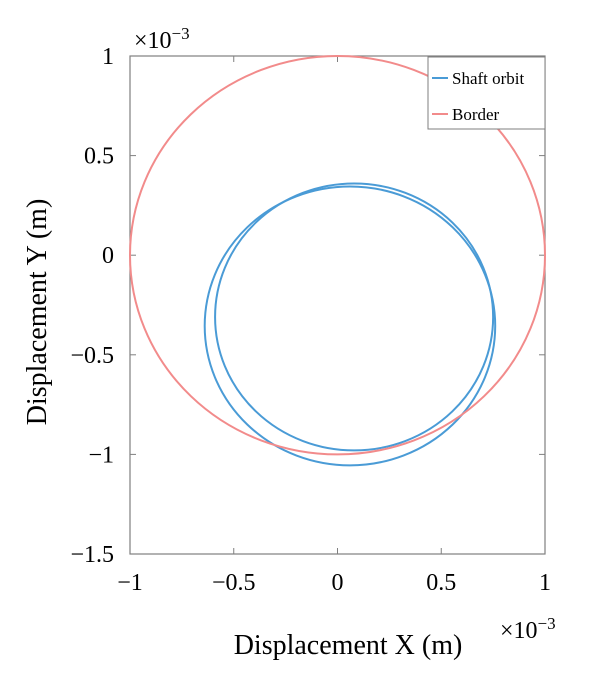  Describe the element at coordinates (547, 623) in the screenshot. I see `x-exponent-power: −3` at that location.